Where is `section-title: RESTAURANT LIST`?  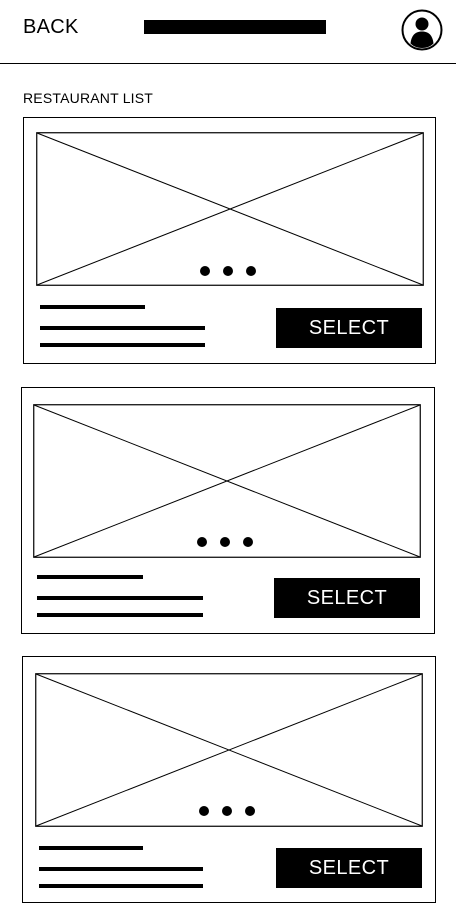
section-title: RESTAURANT LIST is located at coordinates (88, 98).